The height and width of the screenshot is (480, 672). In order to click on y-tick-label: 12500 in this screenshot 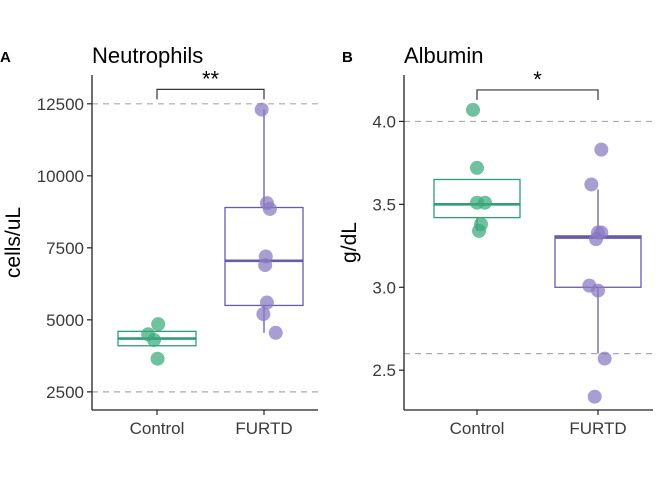, I will do `click(60, 104)`.